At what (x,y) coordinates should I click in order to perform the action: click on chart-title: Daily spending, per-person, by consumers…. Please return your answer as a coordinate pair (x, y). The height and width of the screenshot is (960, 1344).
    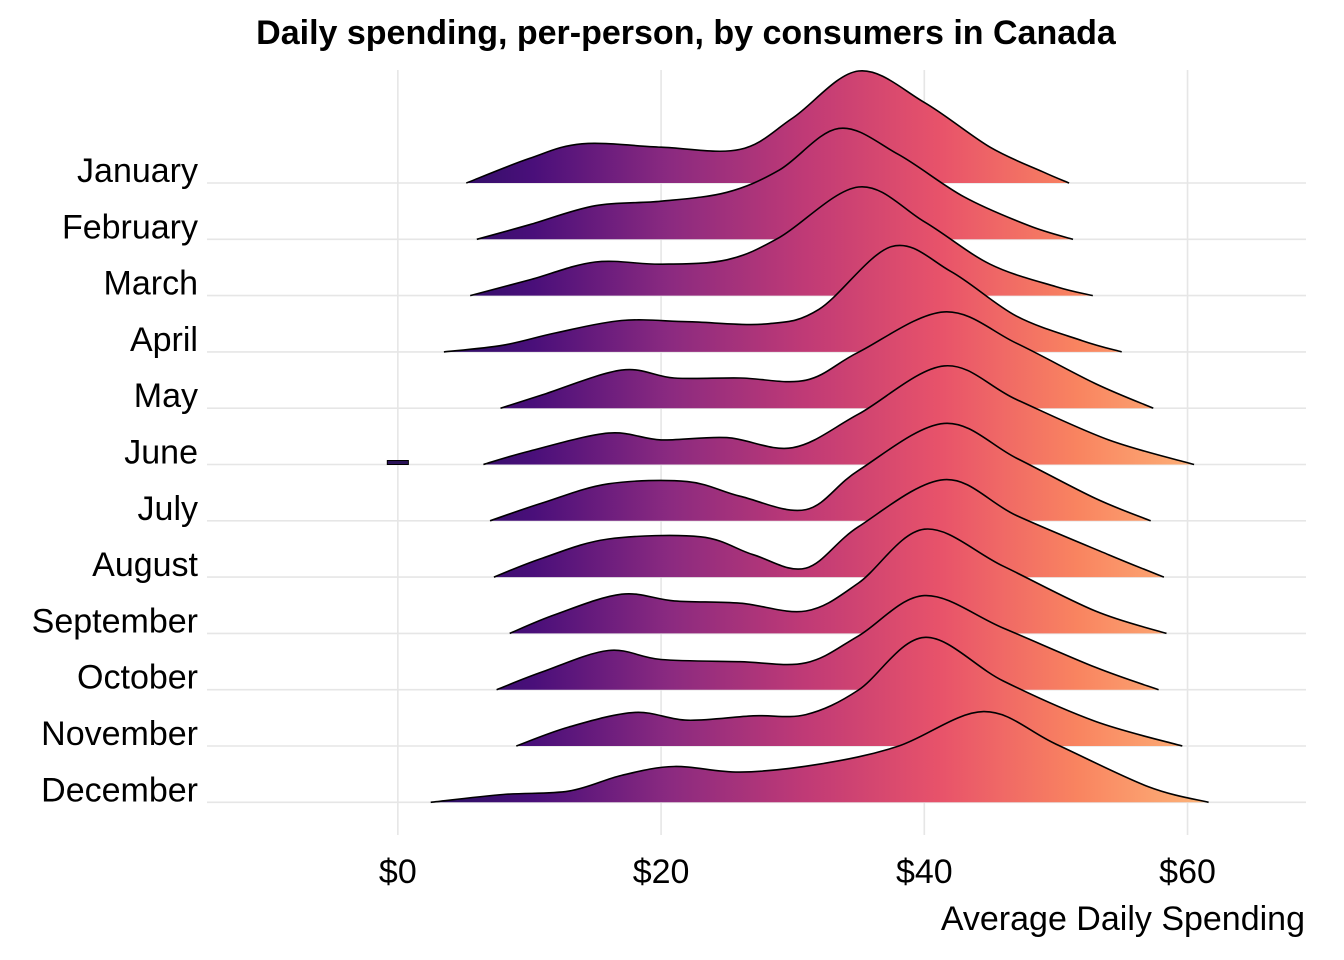
    Looking at the image, I should click on (686, 33).